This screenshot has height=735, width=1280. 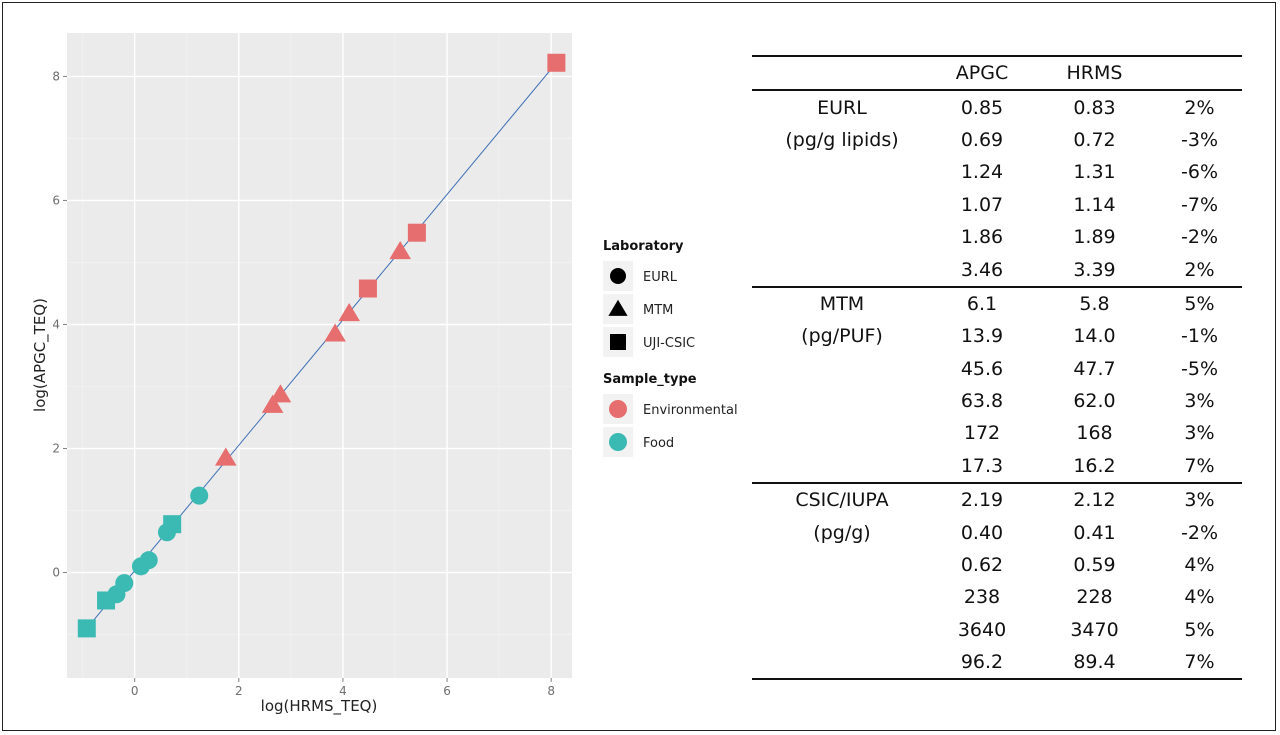 I want to click on table-row: 17.3 16.2 7%, so click(x=997, y=466).